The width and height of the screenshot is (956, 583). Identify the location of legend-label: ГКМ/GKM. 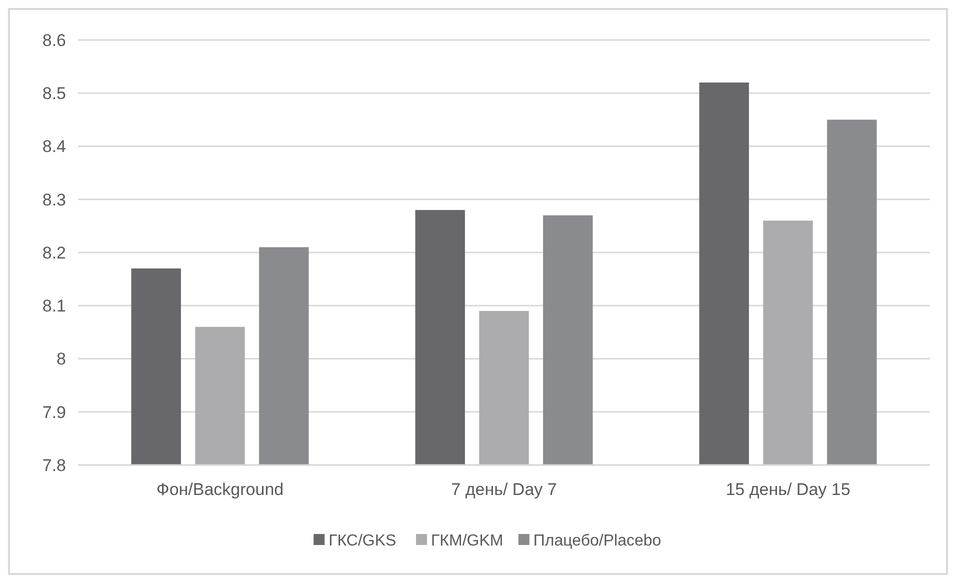
(467, 541).